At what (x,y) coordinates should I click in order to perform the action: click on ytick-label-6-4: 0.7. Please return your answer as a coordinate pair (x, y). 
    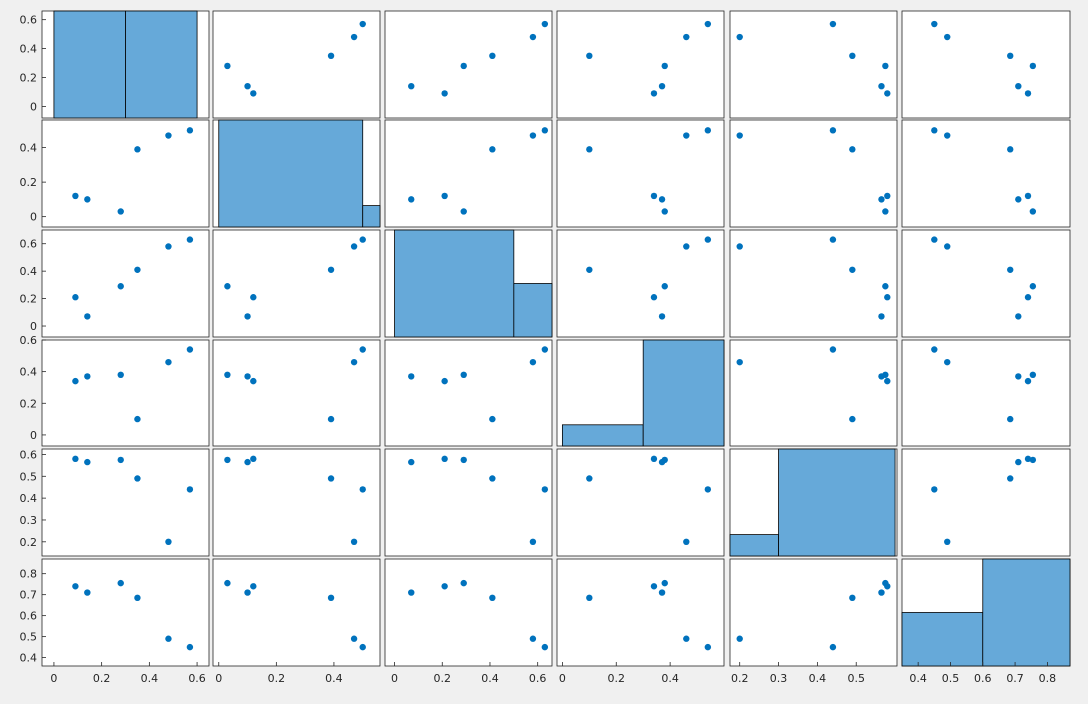
    Looking at the image, I should click on (29, 595).